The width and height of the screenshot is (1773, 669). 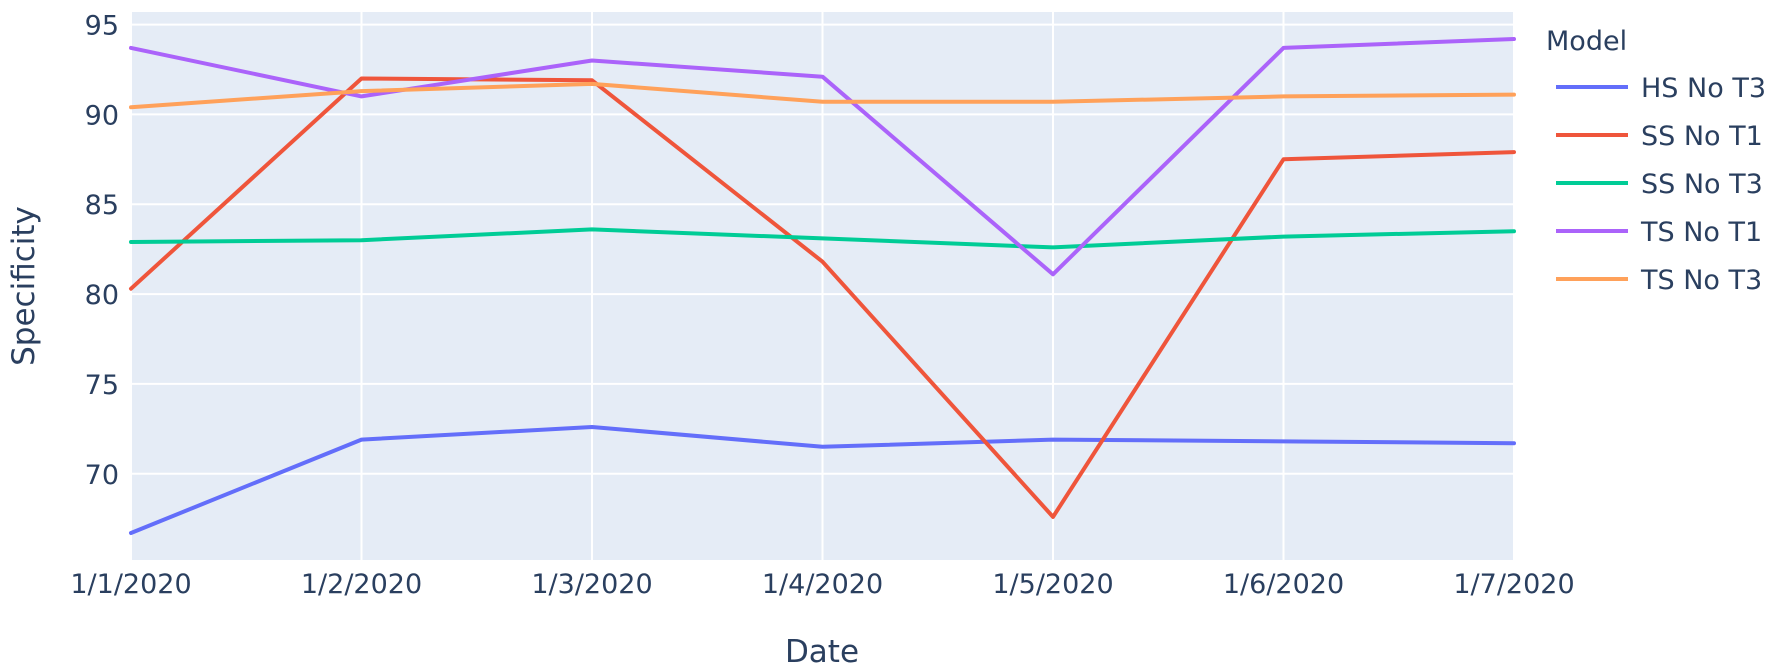 What do you see at coordinates (130, 584) in the screenshot?
I see `x-tick-label: 1/1/2020` at bounding box center [130, 584].